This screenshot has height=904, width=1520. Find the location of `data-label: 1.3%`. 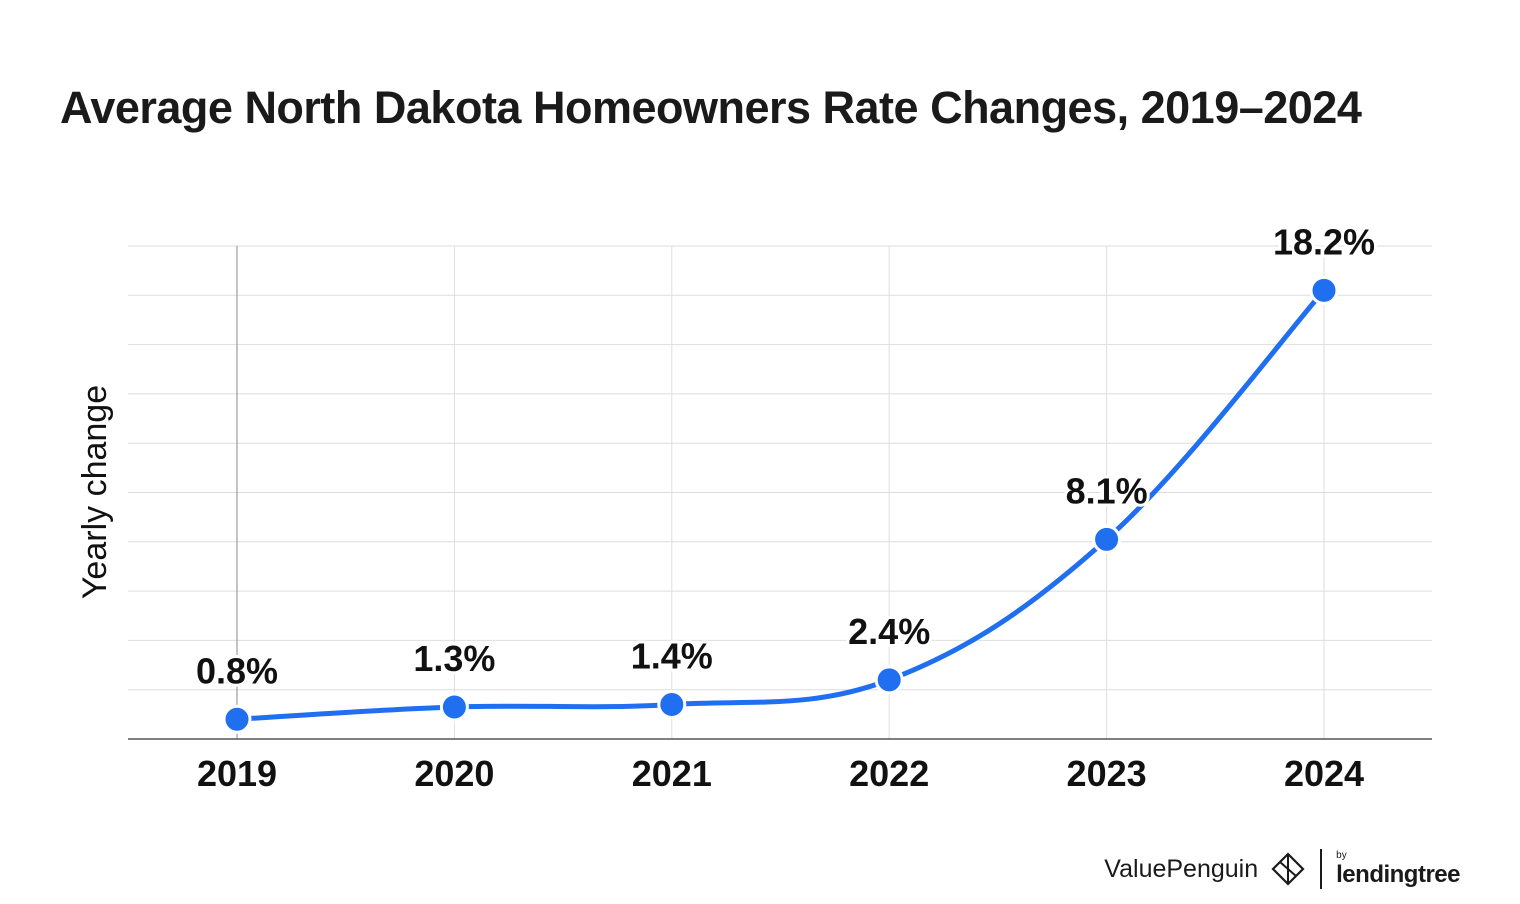

data-label: 1.3% is located at coordinates (454, 658).